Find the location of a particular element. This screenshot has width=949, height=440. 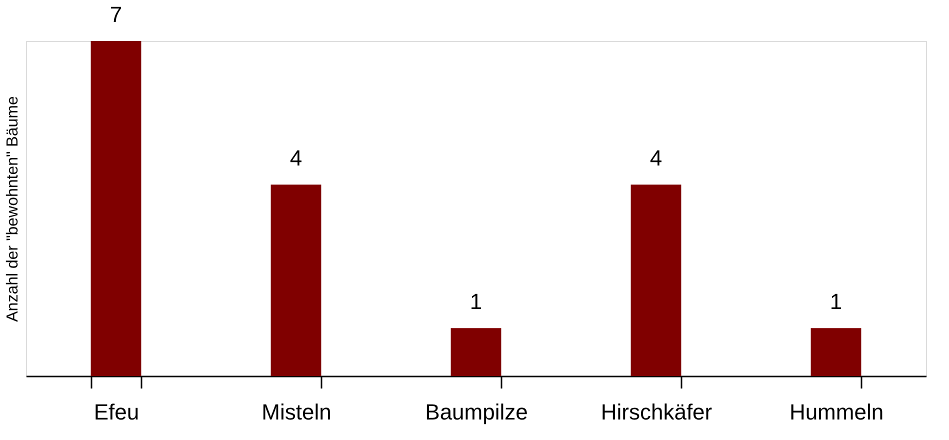

x-tick-label: Hummeln is located at coordinates (836, 412).